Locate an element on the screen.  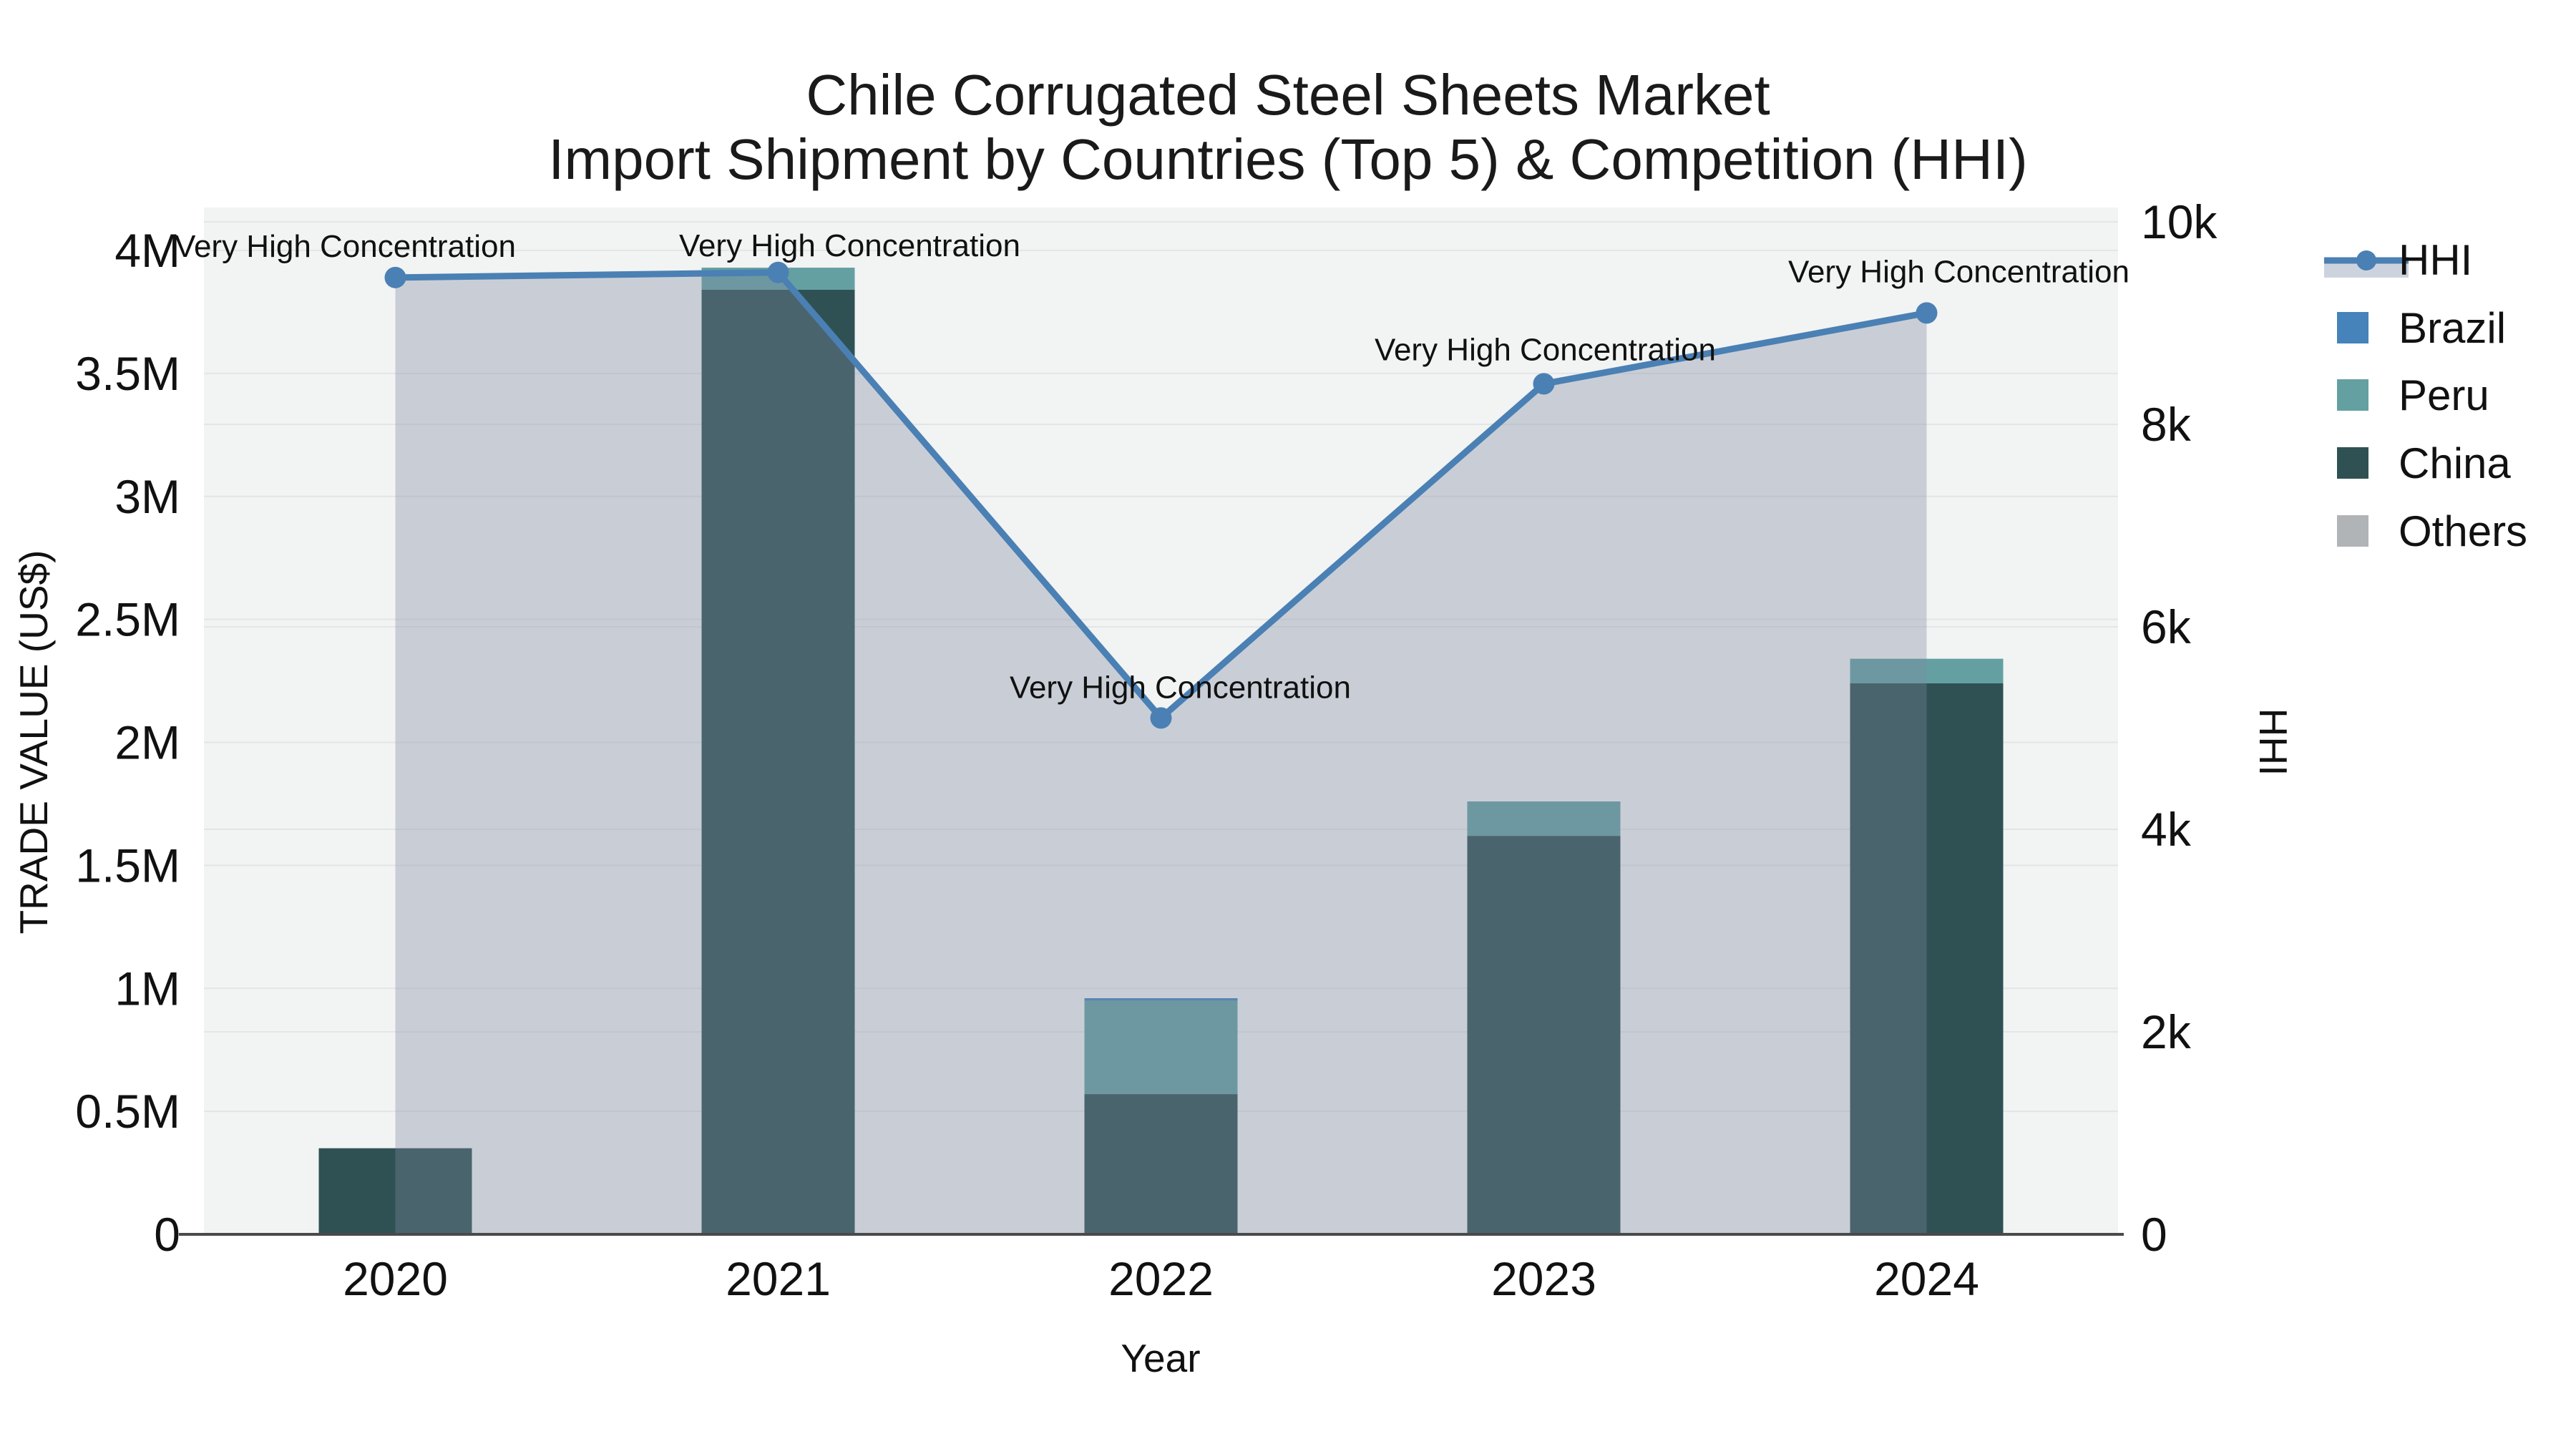
y-left-tick-3M: 3M is located at coordinates (147, 496).